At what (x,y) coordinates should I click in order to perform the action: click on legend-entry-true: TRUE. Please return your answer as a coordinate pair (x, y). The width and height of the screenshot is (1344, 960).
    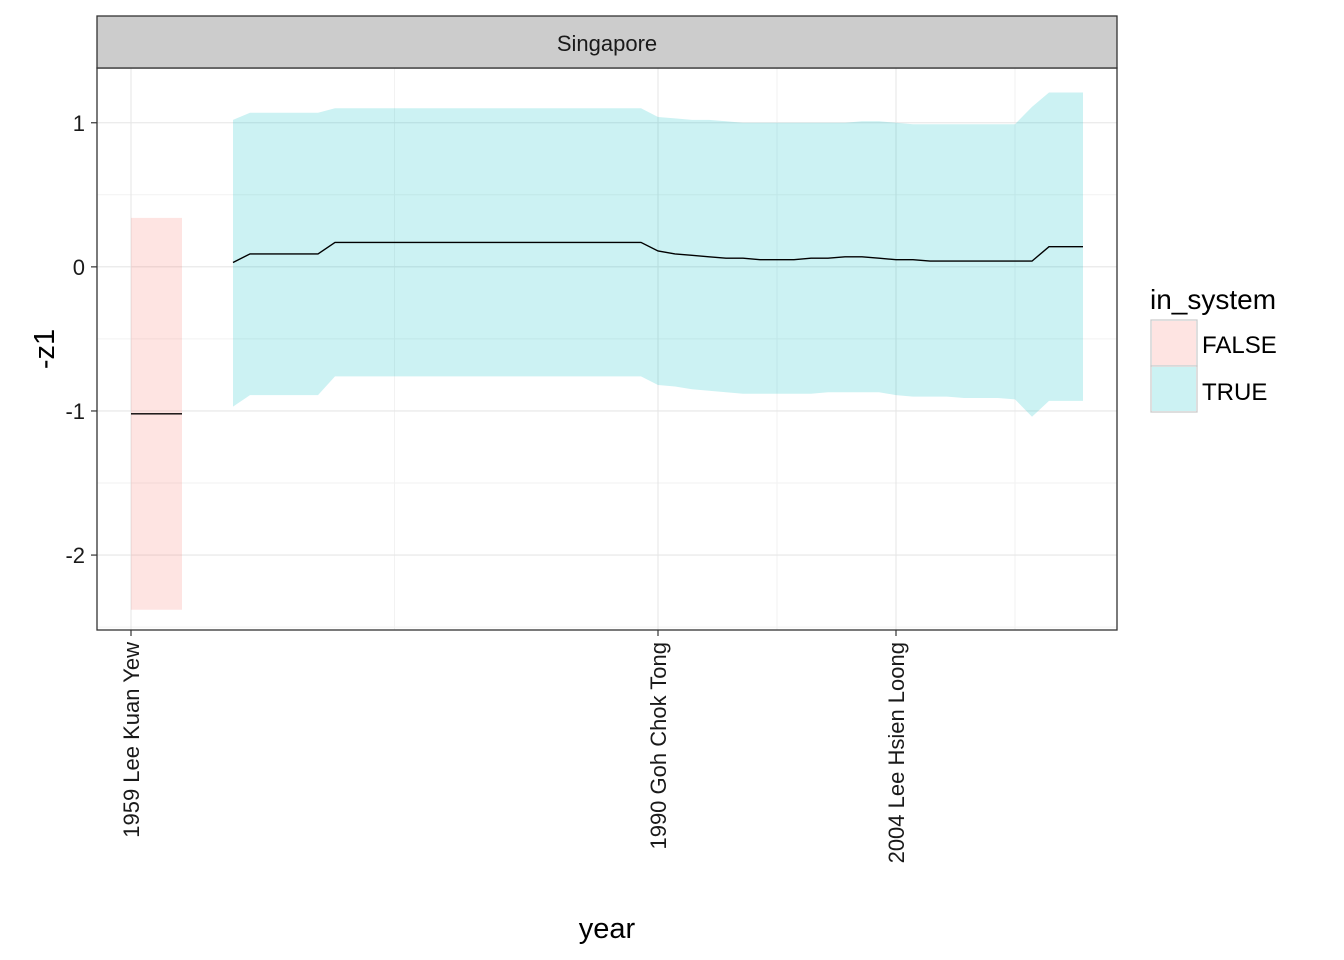
    Looking at the image, I should click on (1208, 389).